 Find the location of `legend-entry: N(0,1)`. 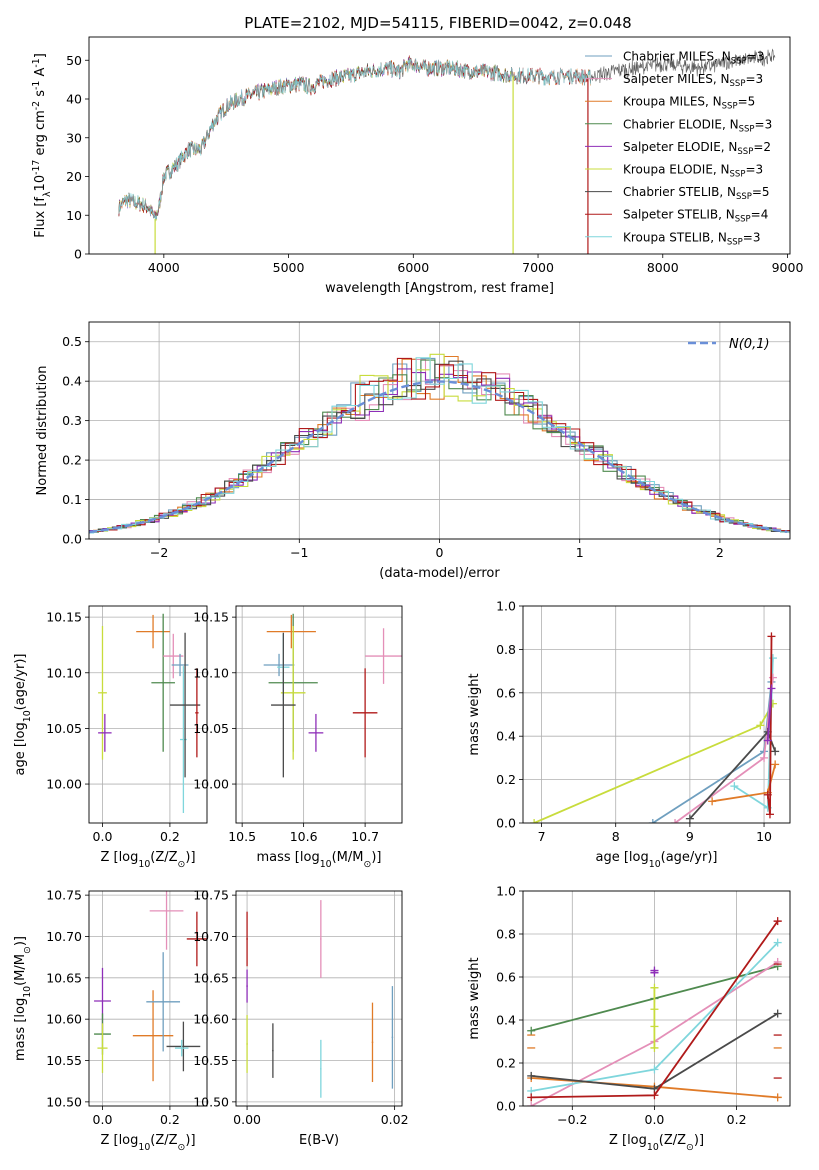

legend-entry: N(0,1) is located at coordinates (749, 344).